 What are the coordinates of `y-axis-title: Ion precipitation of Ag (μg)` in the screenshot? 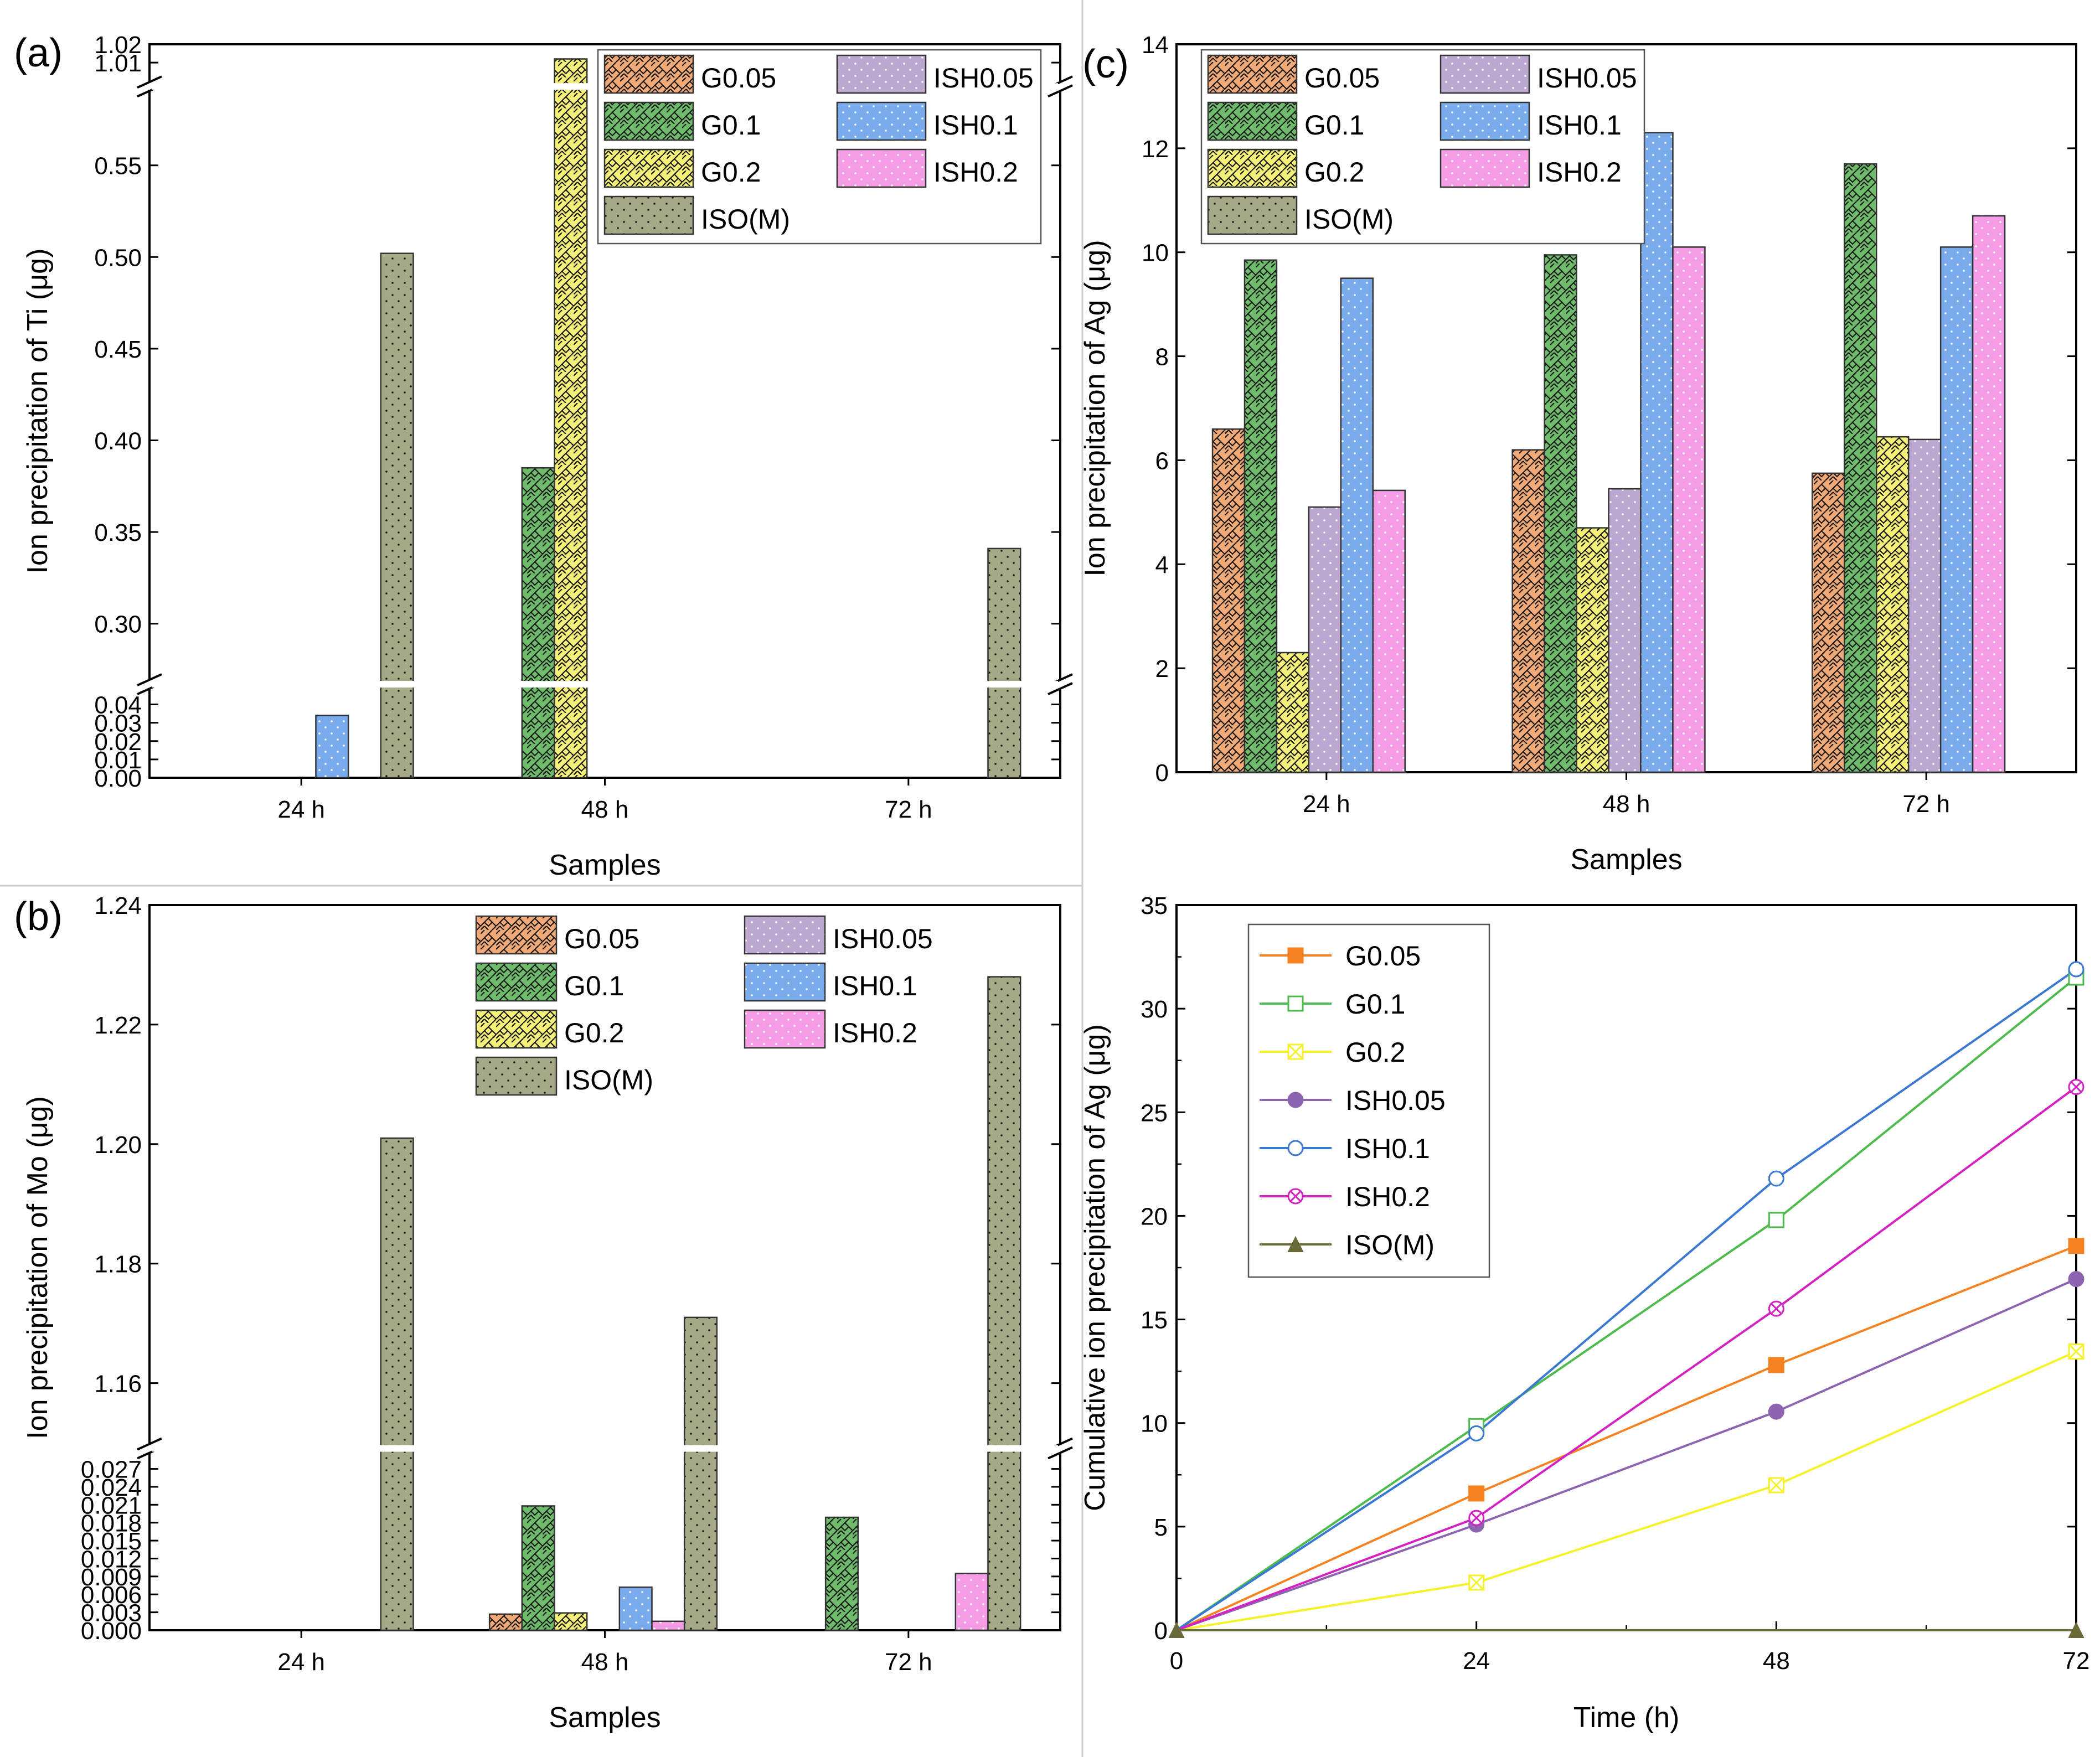 It's located at (1095, 408).